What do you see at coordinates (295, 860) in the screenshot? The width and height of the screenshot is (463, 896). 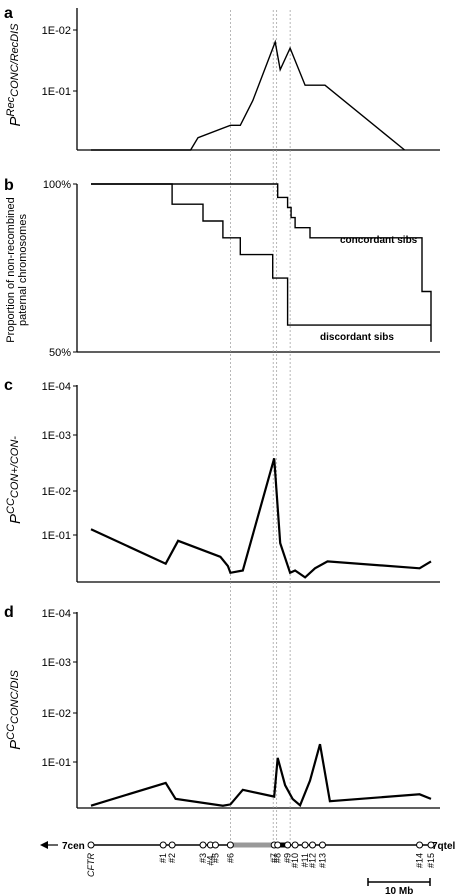 I see `map-marker-label: #10` at bounding box center [295, 860].